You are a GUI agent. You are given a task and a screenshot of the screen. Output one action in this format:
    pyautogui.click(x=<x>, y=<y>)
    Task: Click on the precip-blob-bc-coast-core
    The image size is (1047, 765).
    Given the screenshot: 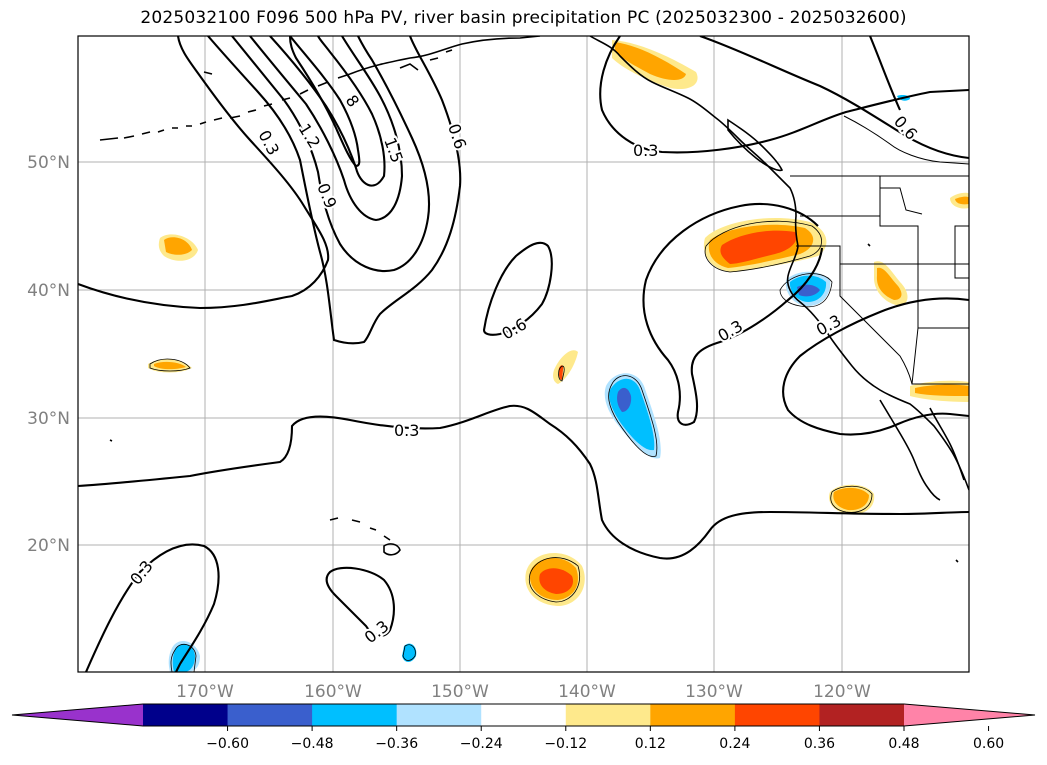 What is the action you would take?
    pyautogui.click(x=650, y=61)
    